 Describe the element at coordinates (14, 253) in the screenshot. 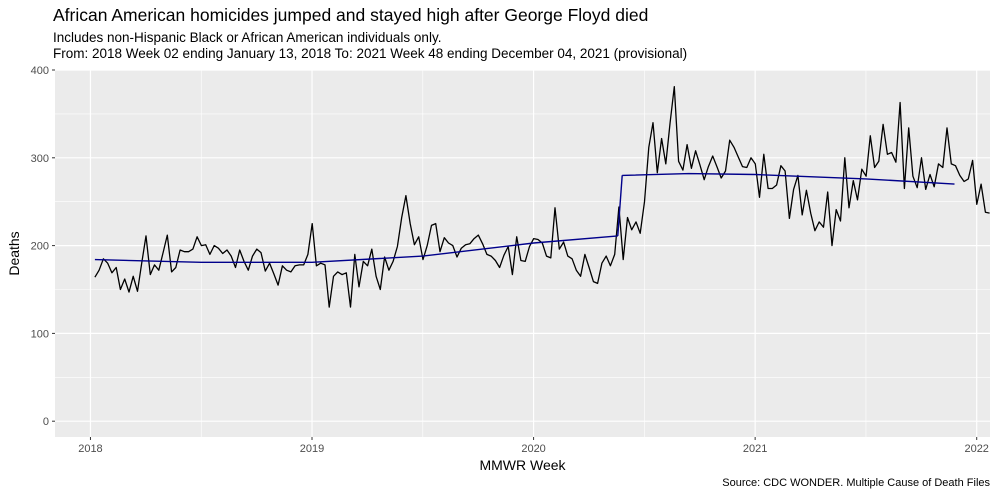

I see `y-axis-title: Deaths` at that location.